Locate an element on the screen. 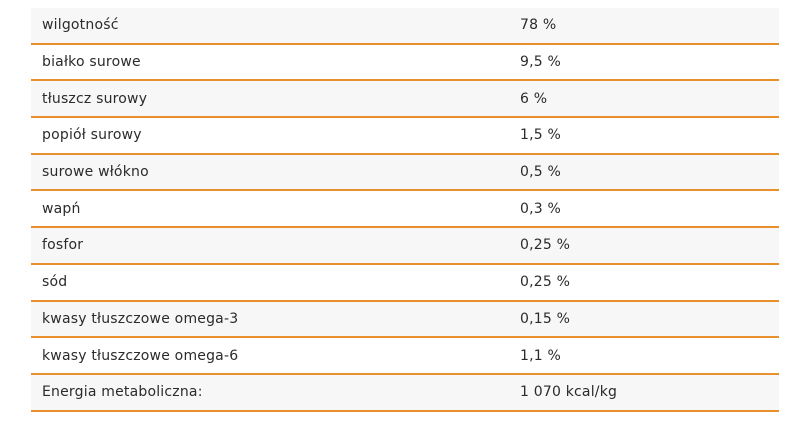 The image size is (798, 438). row-value: 1,1 % is located at coordinates (649, 356).